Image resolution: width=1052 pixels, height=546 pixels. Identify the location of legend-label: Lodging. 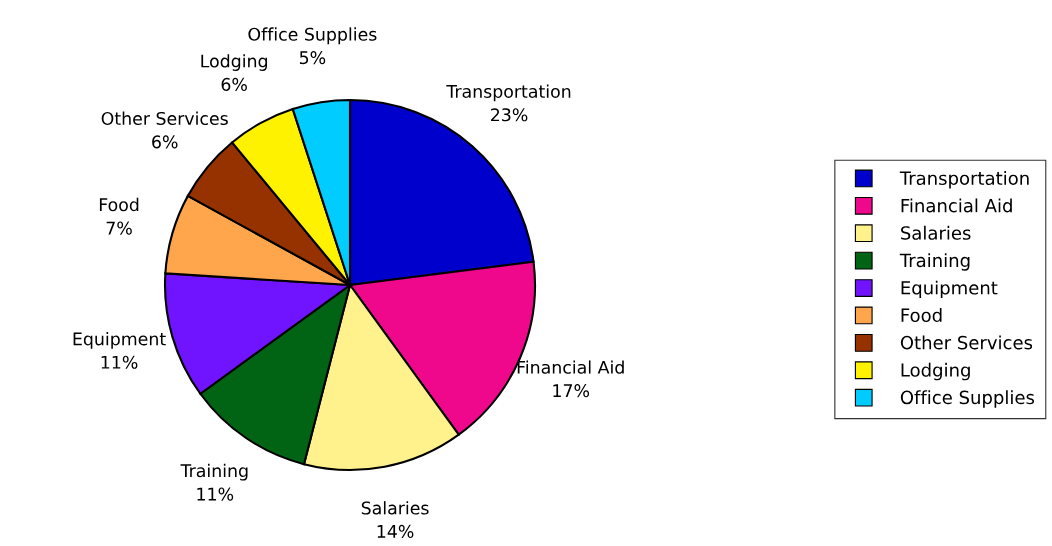
(935, 371).